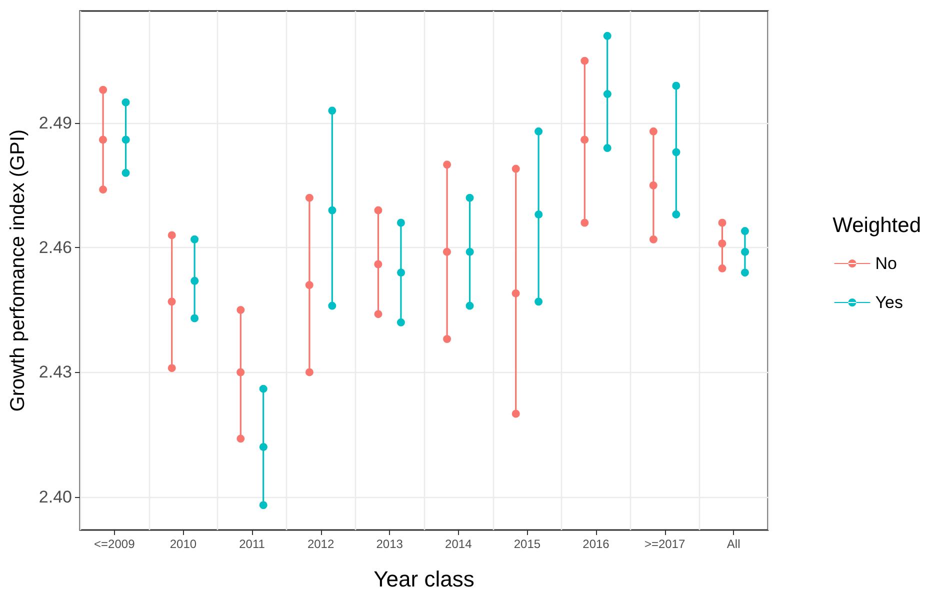  I want to click on legend-label: No, so click(886, 263).